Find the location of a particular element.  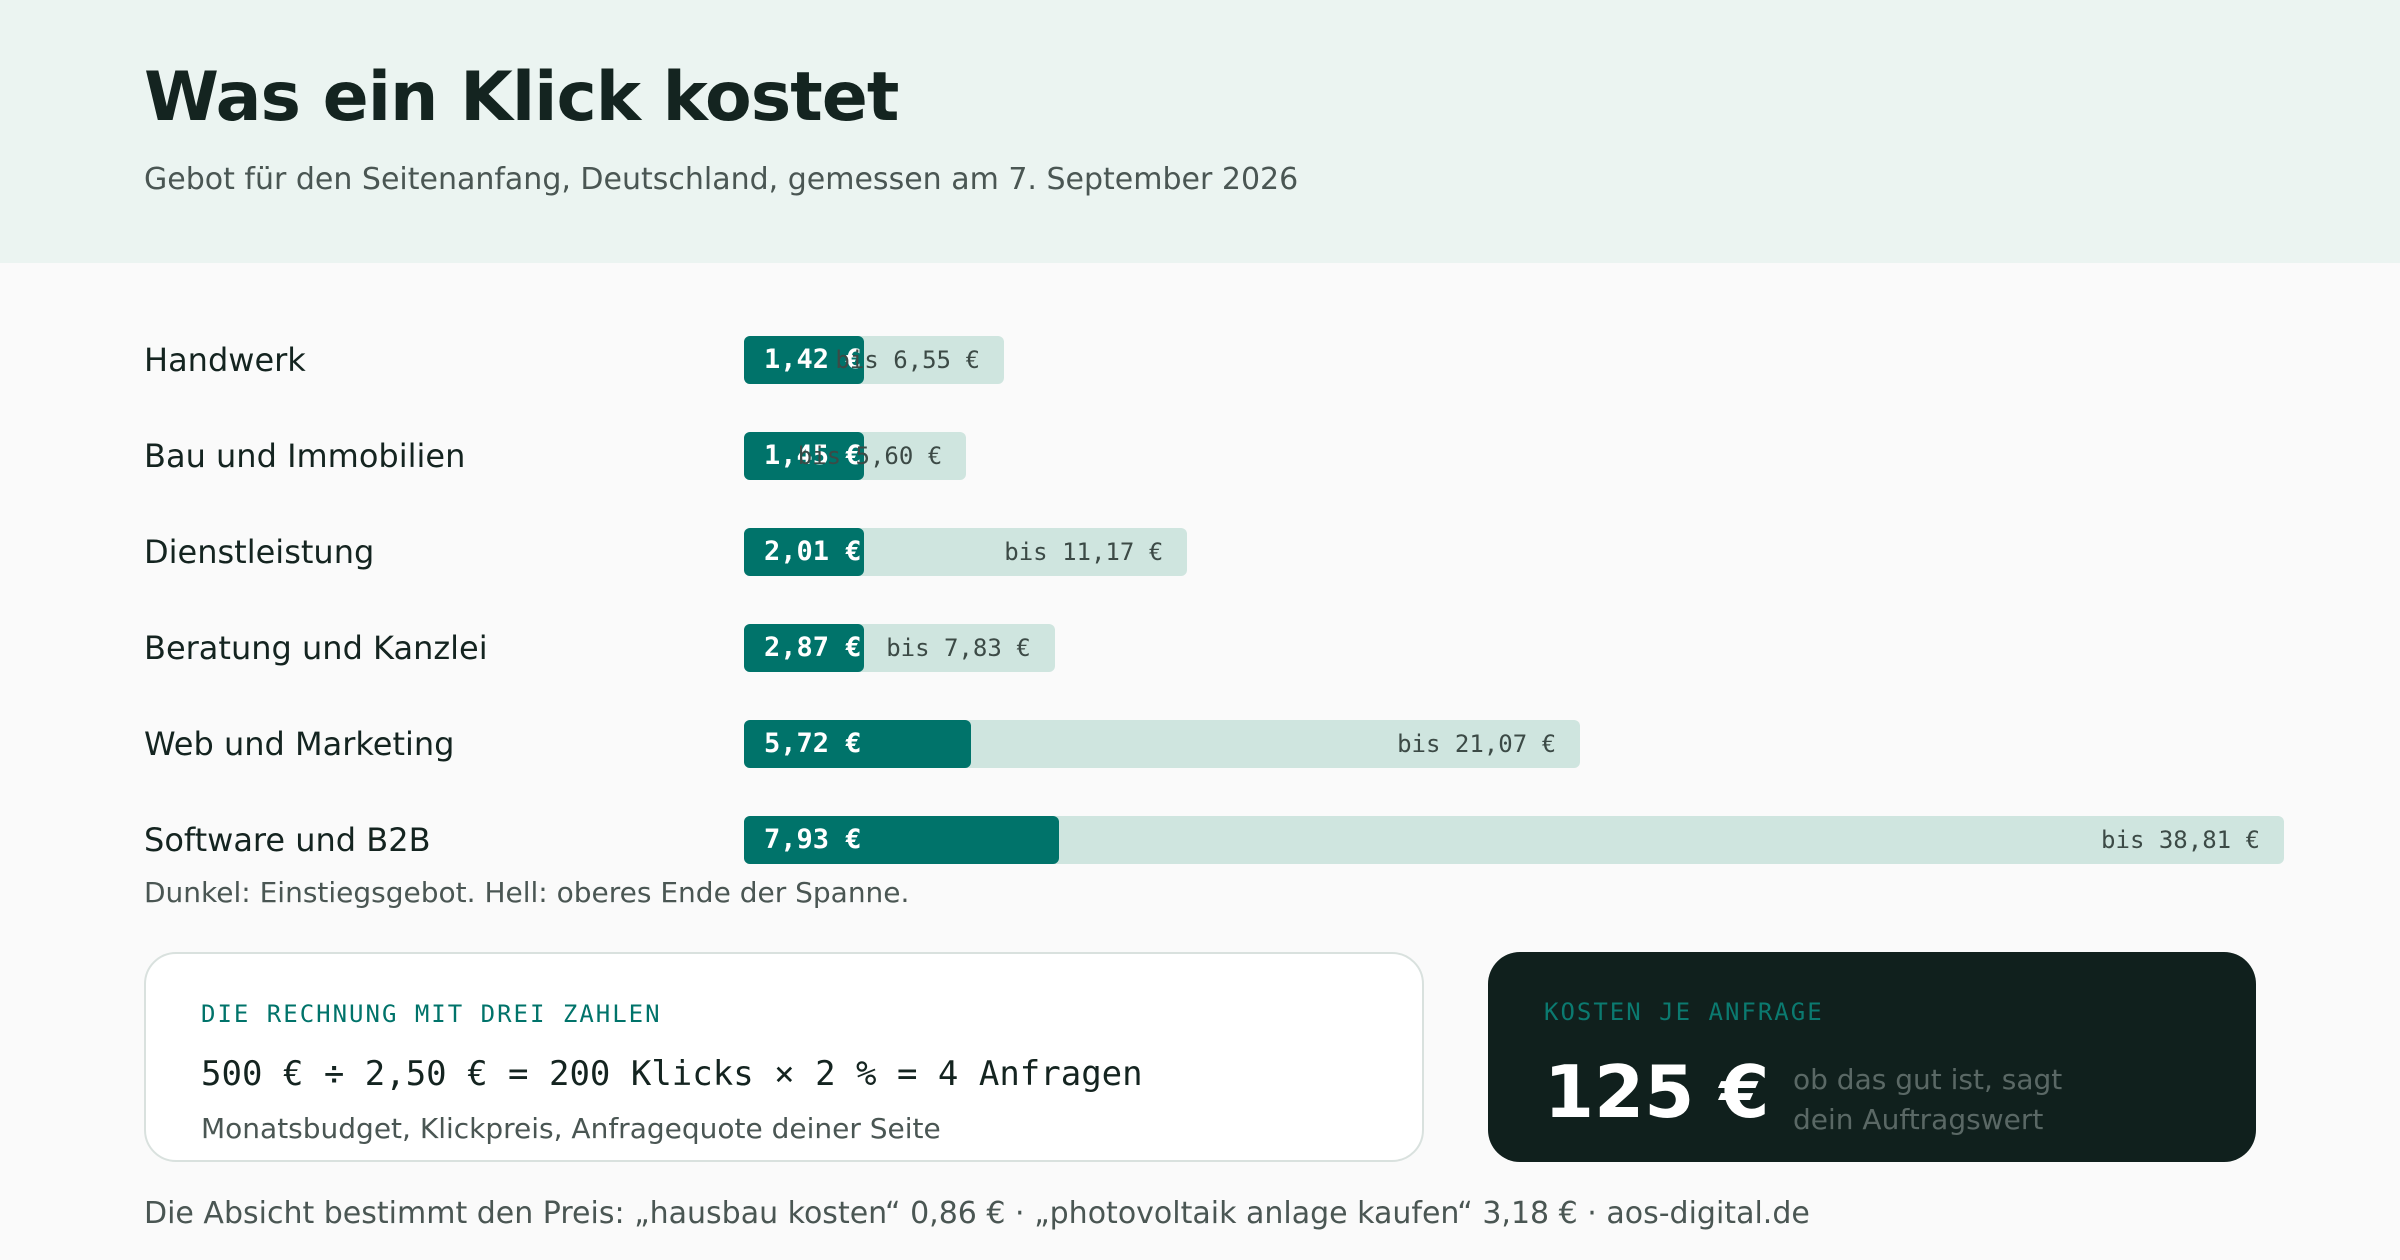

category-label-bau-und-immobilien: Bau und Immobilien is located at coordinates (305, 456).